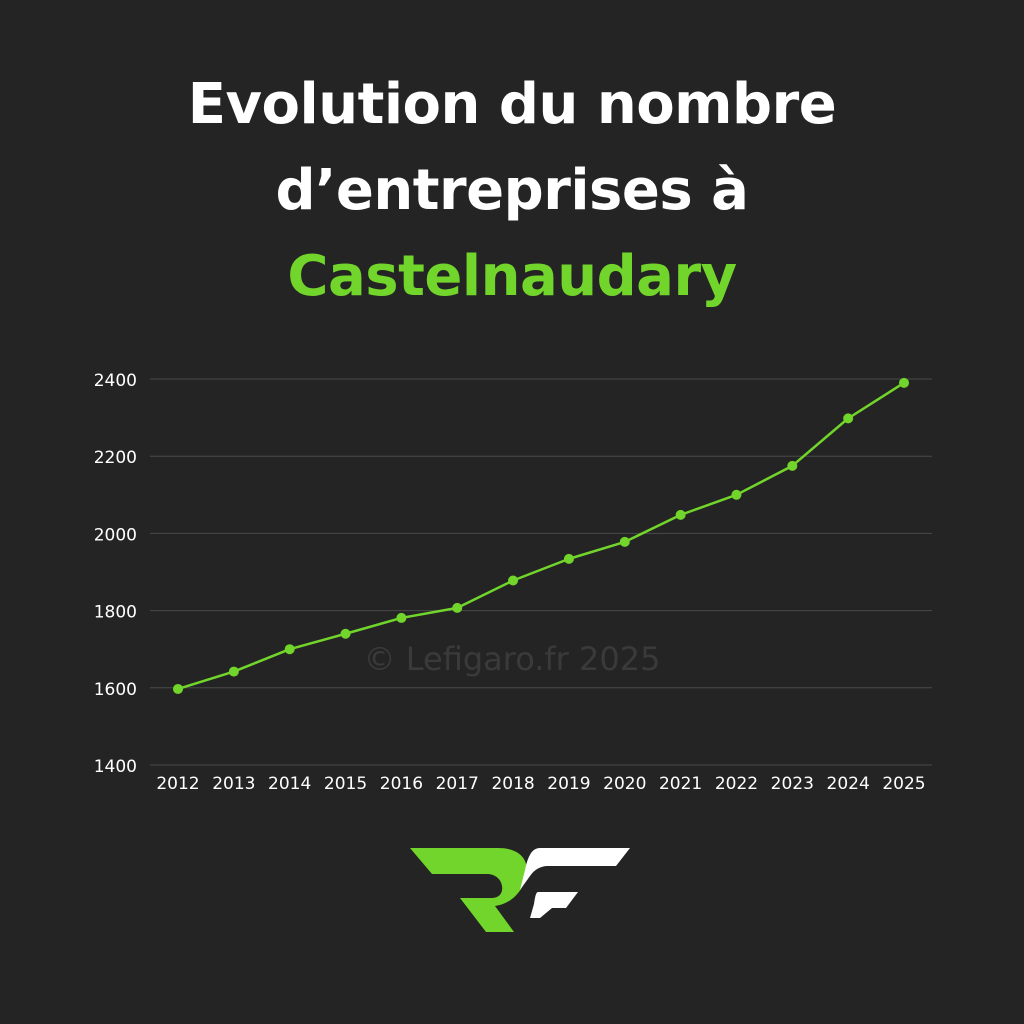  Describe the element at coordinates (115, 613) in the screenshot. I see `y-tick-label: 1800` at that location.